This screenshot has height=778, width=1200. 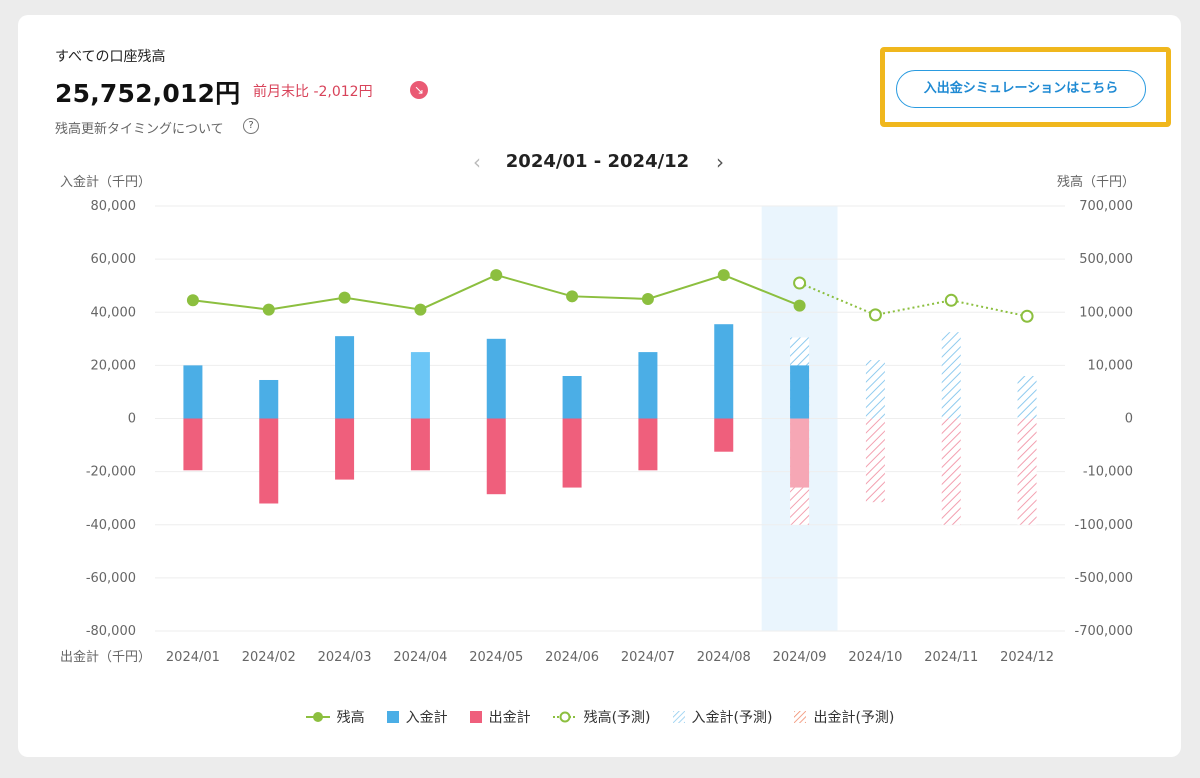 What do you see at coordinates (345, 657) in the screenshot?
I see `x-tick-label: 2024/03` at bounding box center [345, 657].